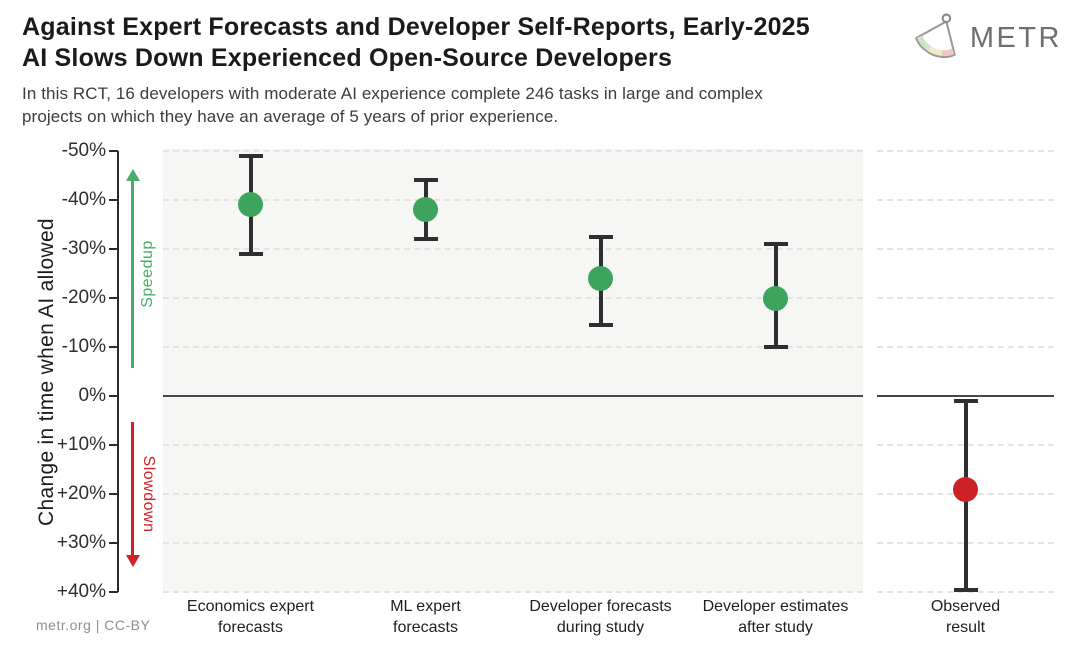 The height and width of the screenshot is (649, 1080). Describe the element at coordinates (133, 175) in the screenshot. I see `speedup-arrowhead-icon` at that location.